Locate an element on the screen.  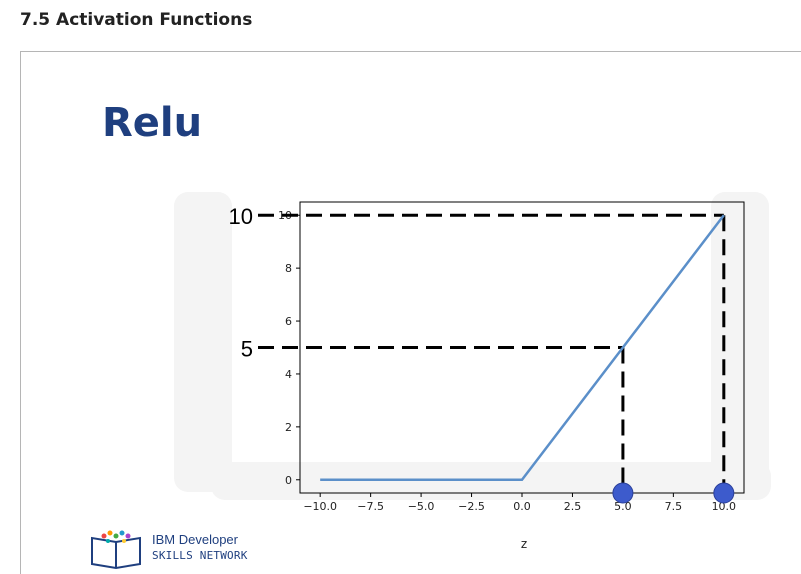
x-tick-label: −10.0 is located at coordinates (320, 506).